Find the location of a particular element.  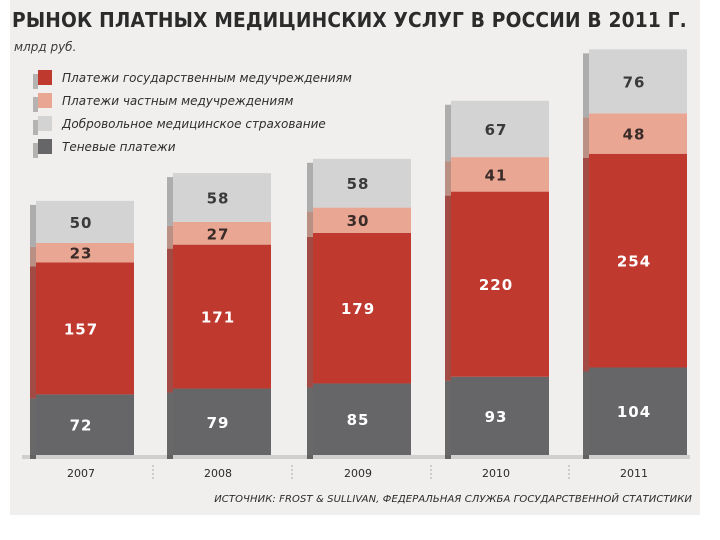

value-label-2008-3: 58 is located at coordinates (218, 199).